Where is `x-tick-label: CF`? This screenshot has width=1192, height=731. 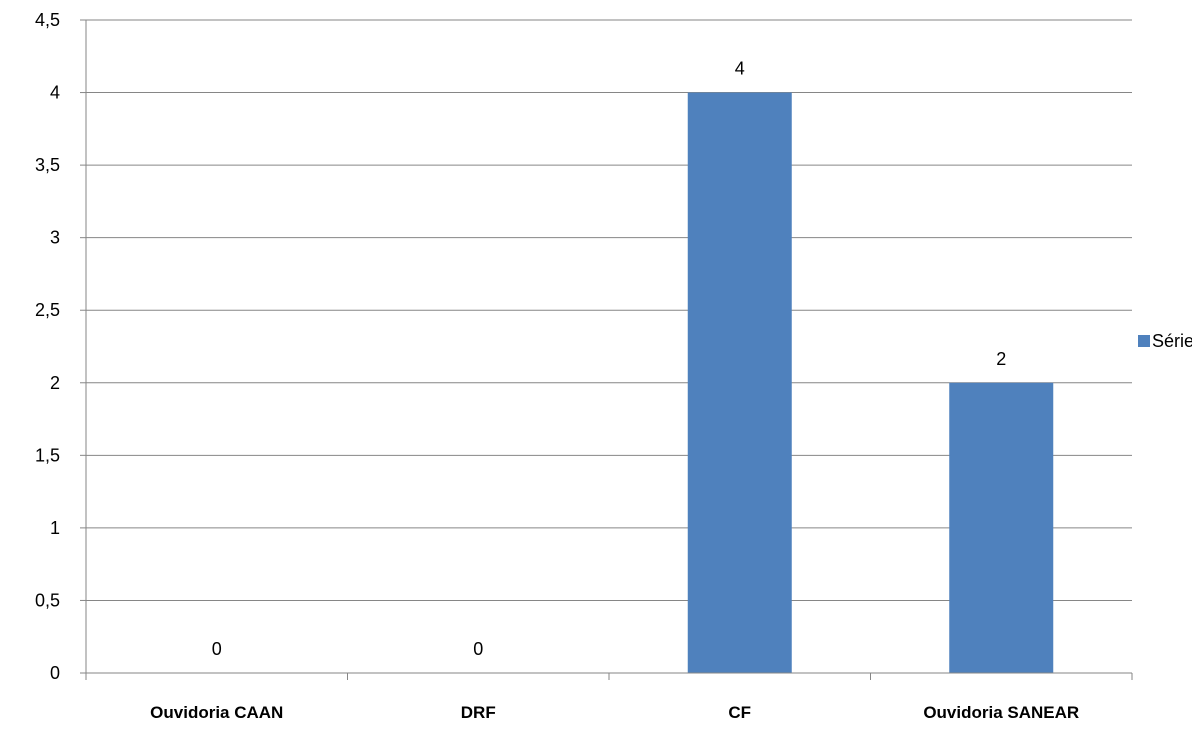 x-tick-label: CF is located at coordinates (739, 712).